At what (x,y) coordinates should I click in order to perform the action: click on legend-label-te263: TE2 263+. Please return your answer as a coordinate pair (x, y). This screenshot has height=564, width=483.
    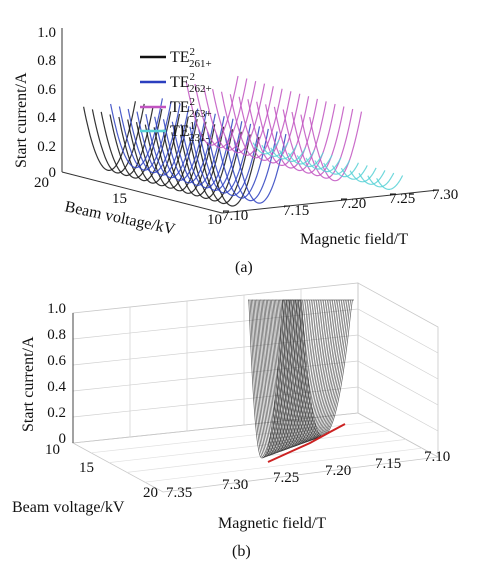
    Looking at the image, I should click on (191, 108).